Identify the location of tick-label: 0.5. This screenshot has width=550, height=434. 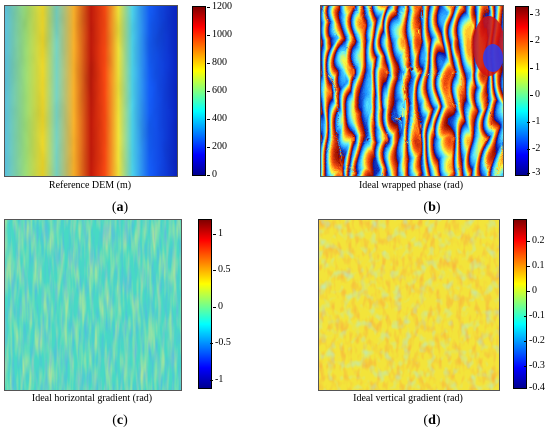
(222, 269).